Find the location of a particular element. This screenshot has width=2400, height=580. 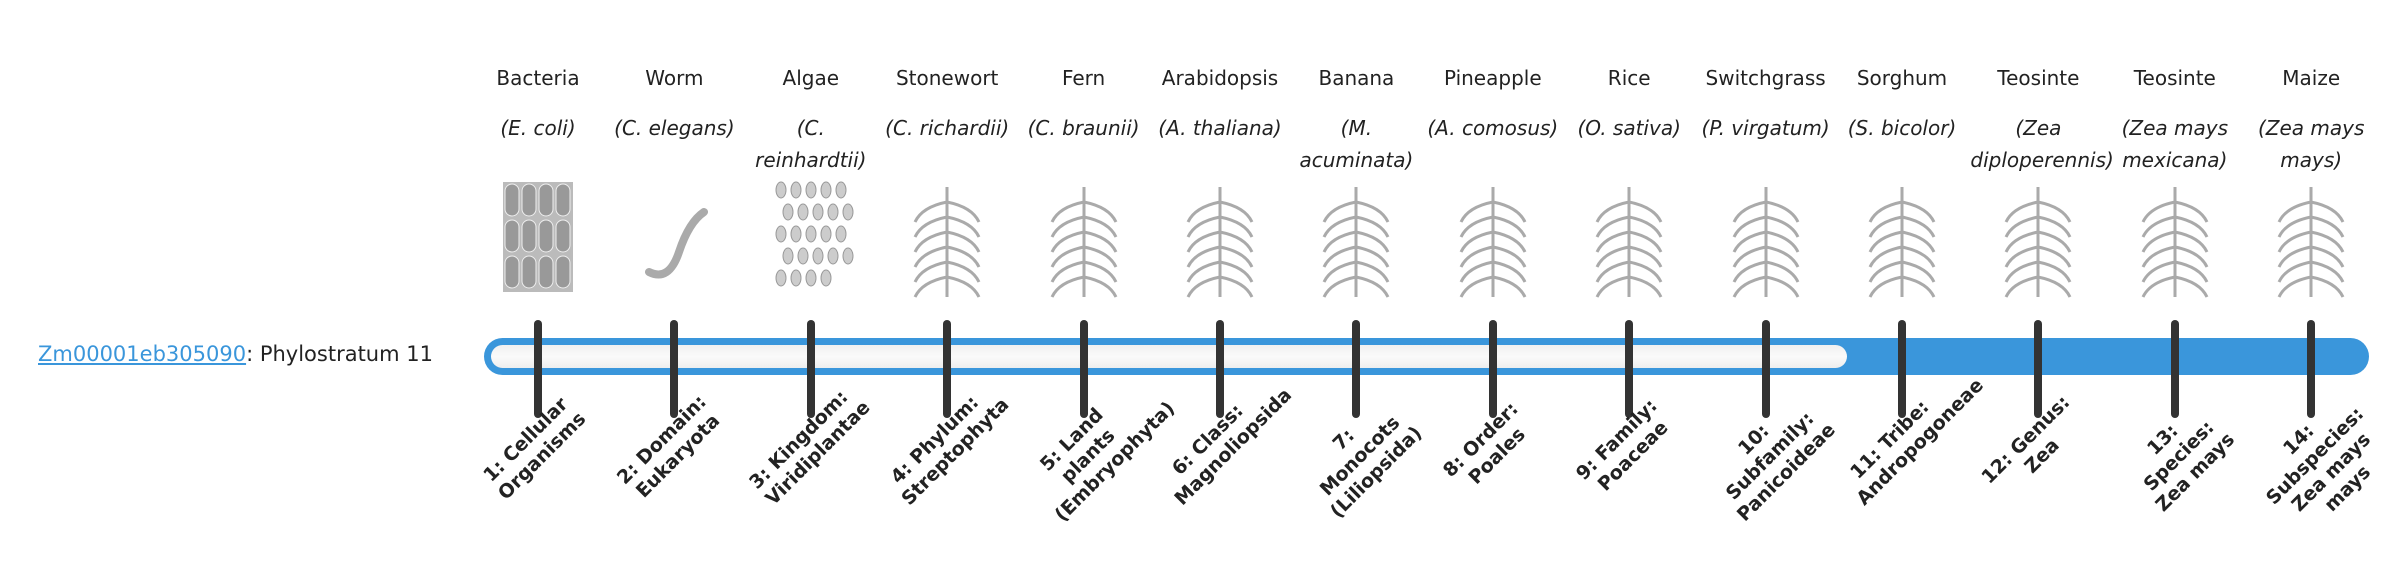

organism-common-name: Fern is located at coordinates (1083, 78).